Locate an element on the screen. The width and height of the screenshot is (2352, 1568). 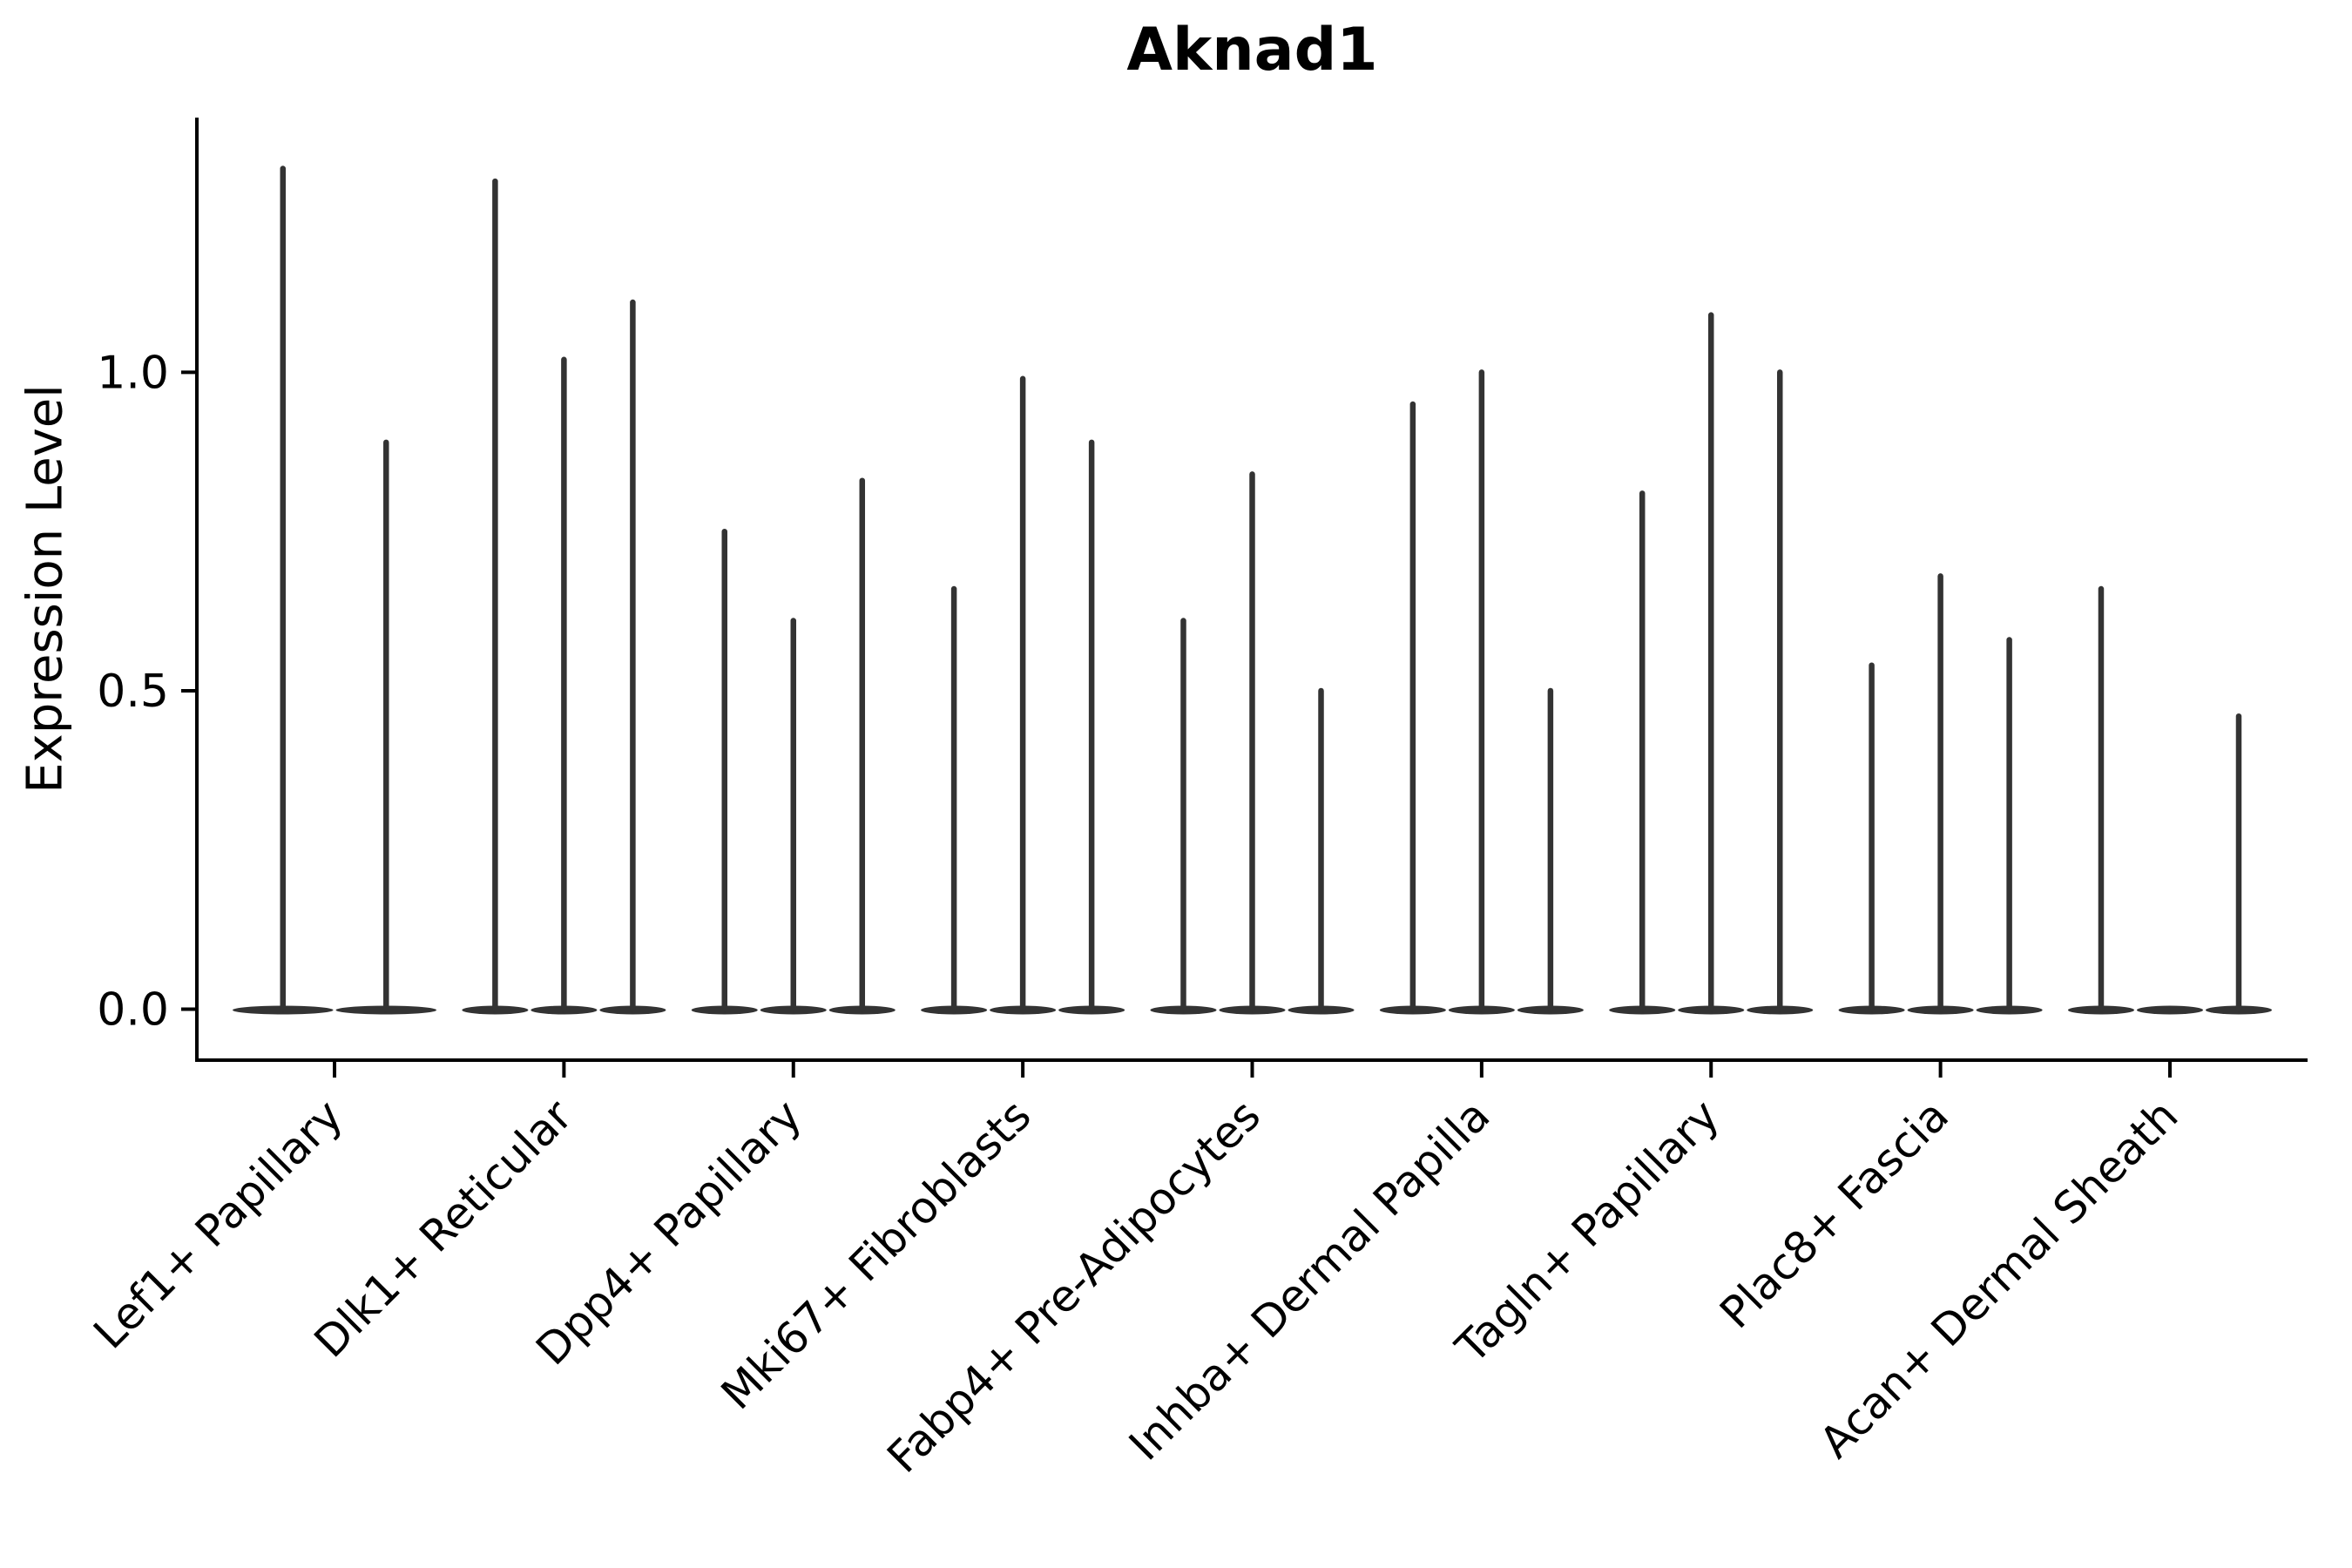
y-tick-label: 0.5 is located at coordinates (133, 692).